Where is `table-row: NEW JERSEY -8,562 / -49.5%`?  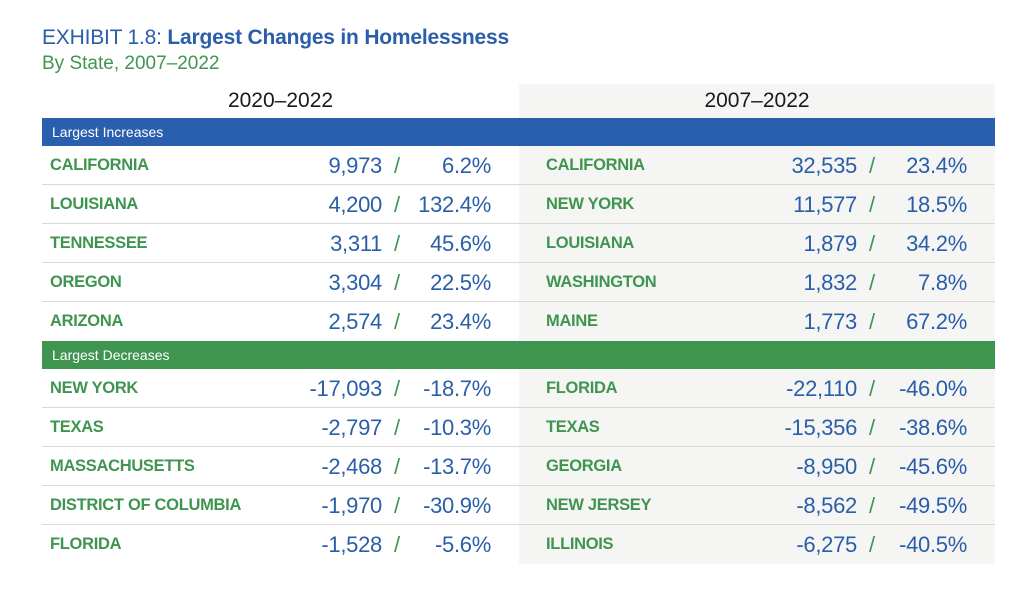 table-row: NEW JERSEY -8,562 / -49.5% is located at coordinates (757, 505).